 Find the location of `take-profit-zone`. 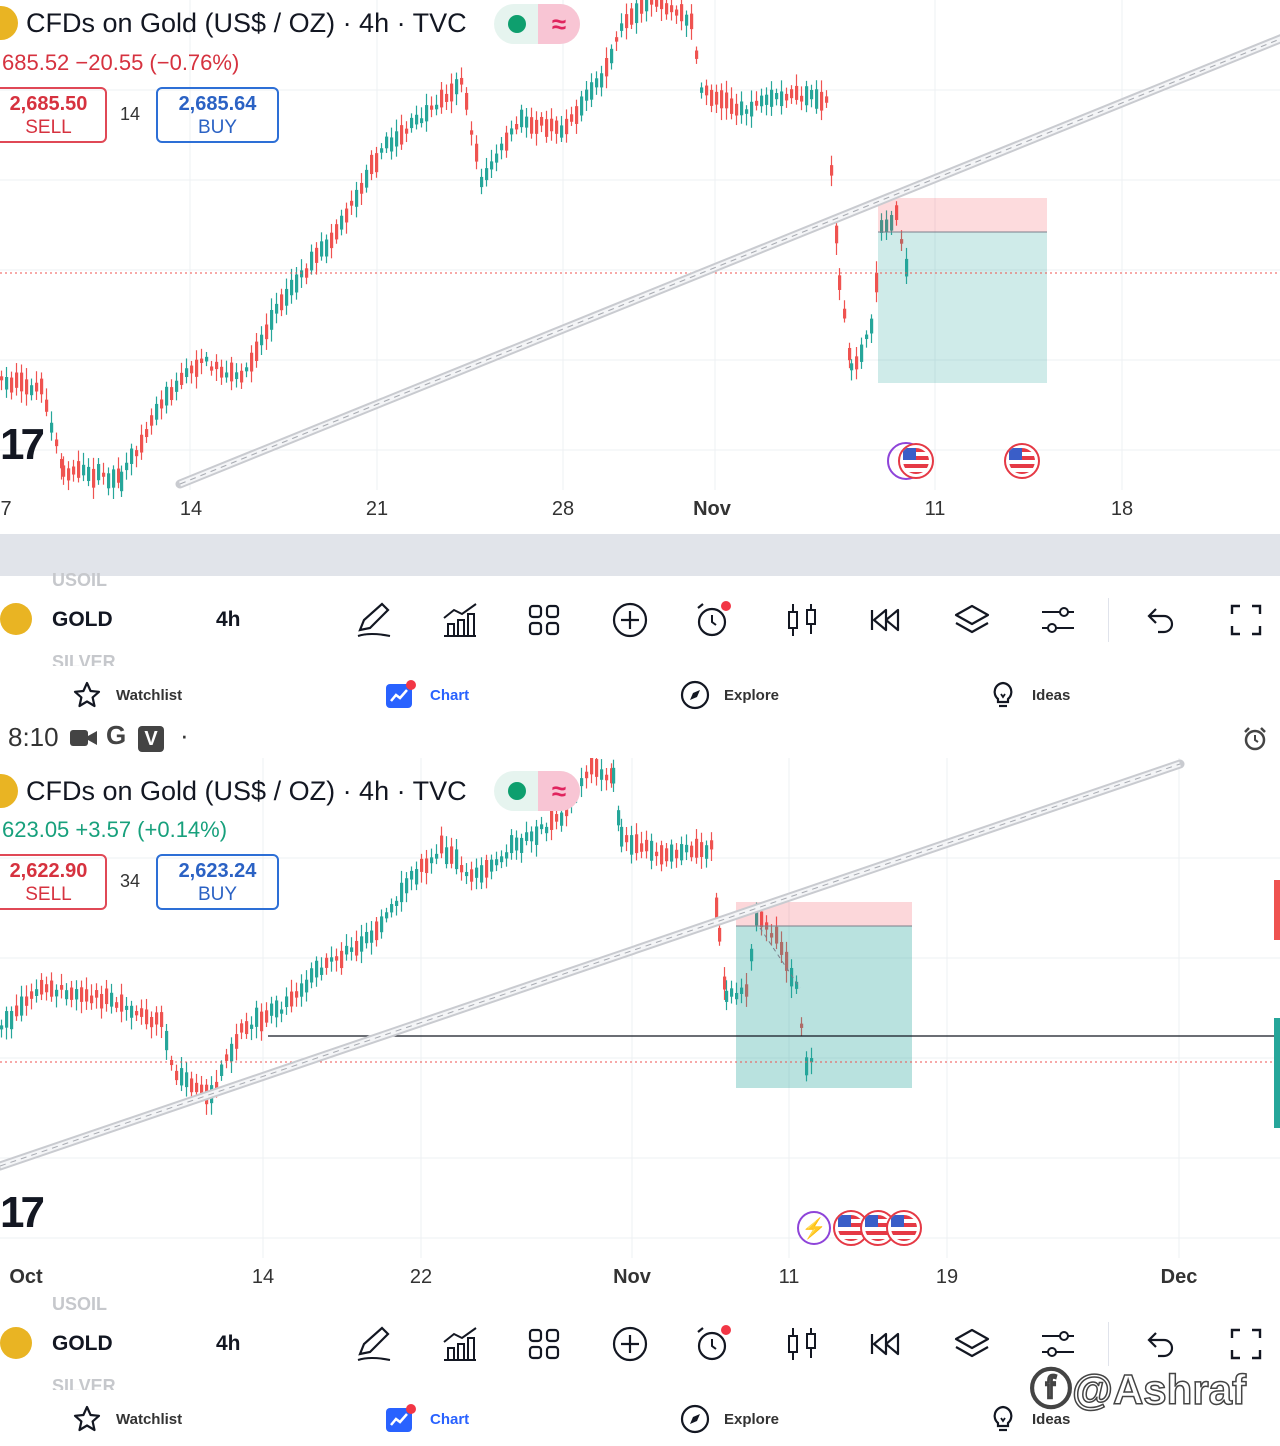

take-profit-zone is located at coordinates (824, 1007).